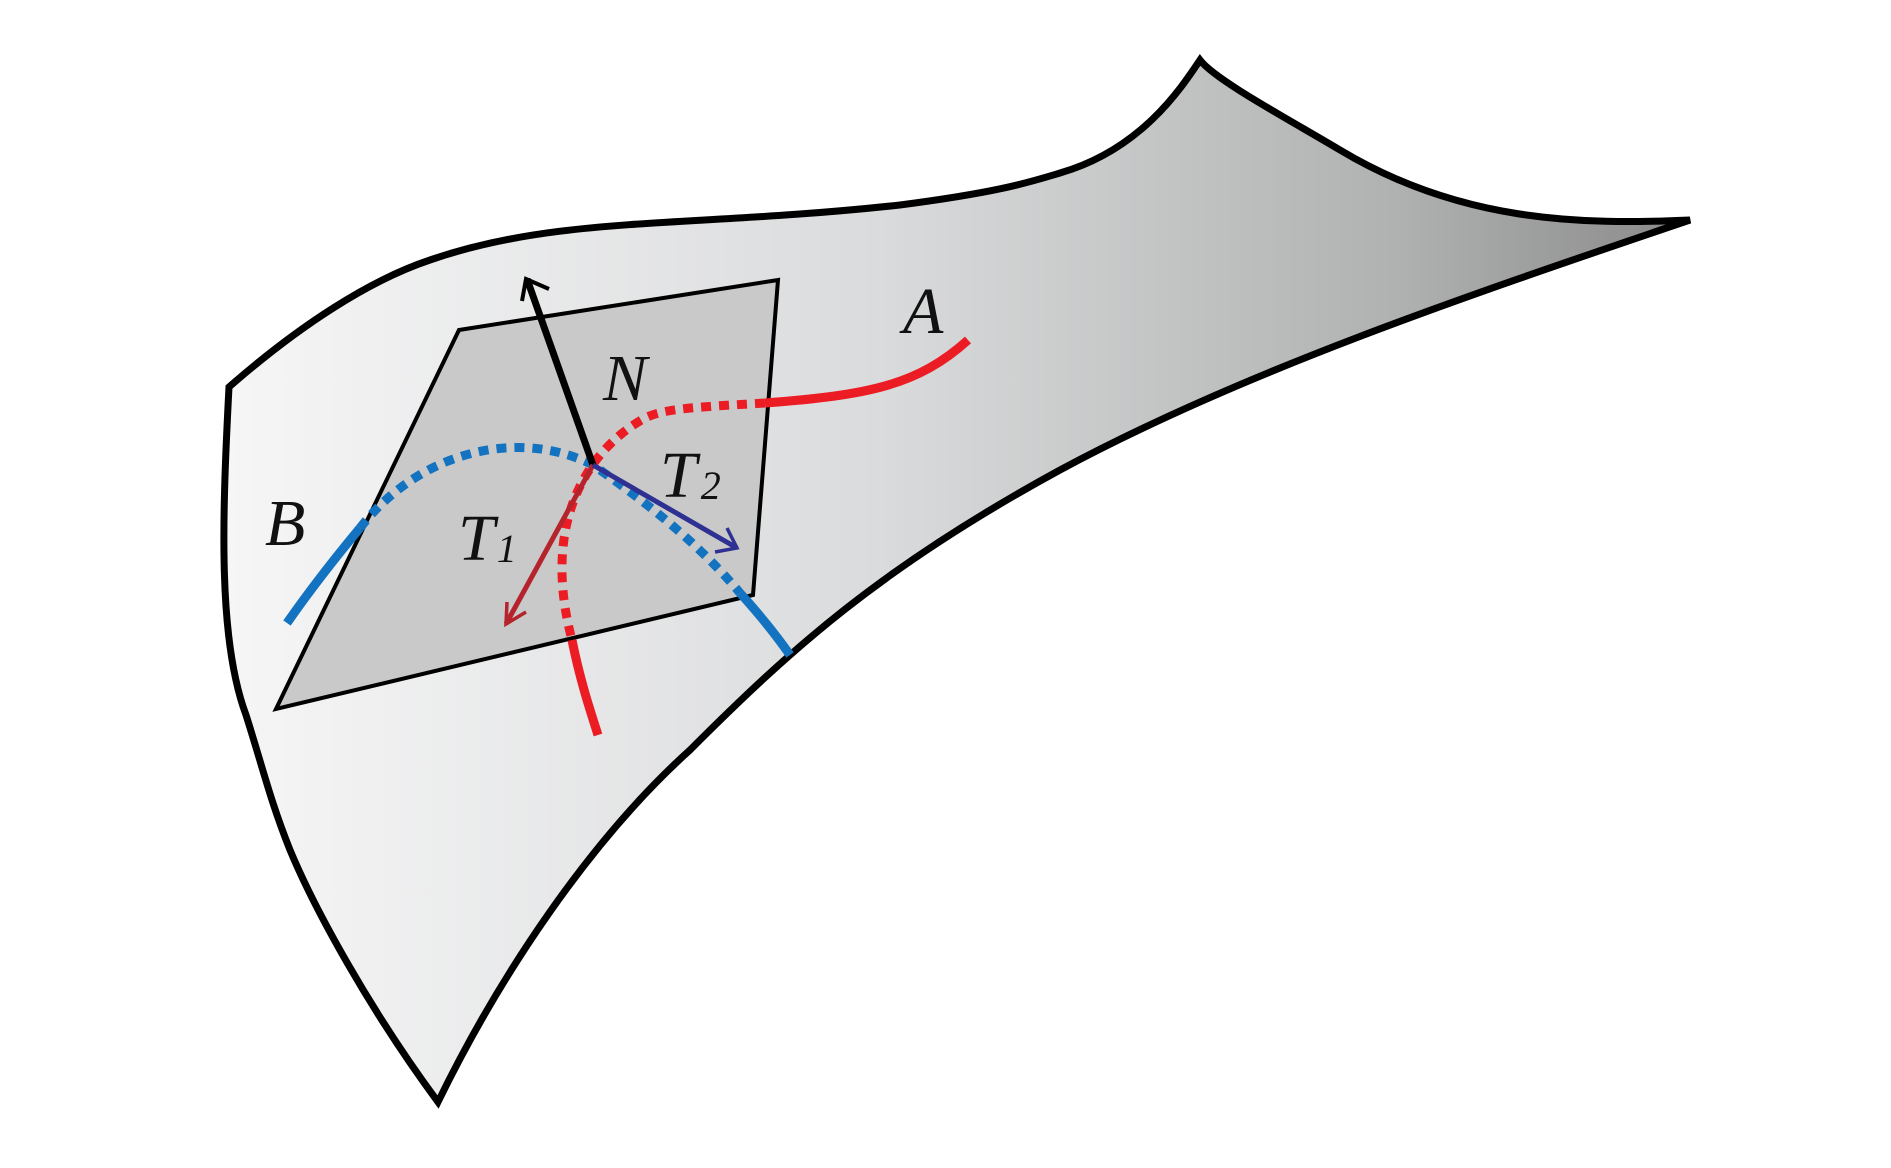 This screenshot has height=1168, width=1891. I want to click on curve-a-dotted, so click(661, 520).